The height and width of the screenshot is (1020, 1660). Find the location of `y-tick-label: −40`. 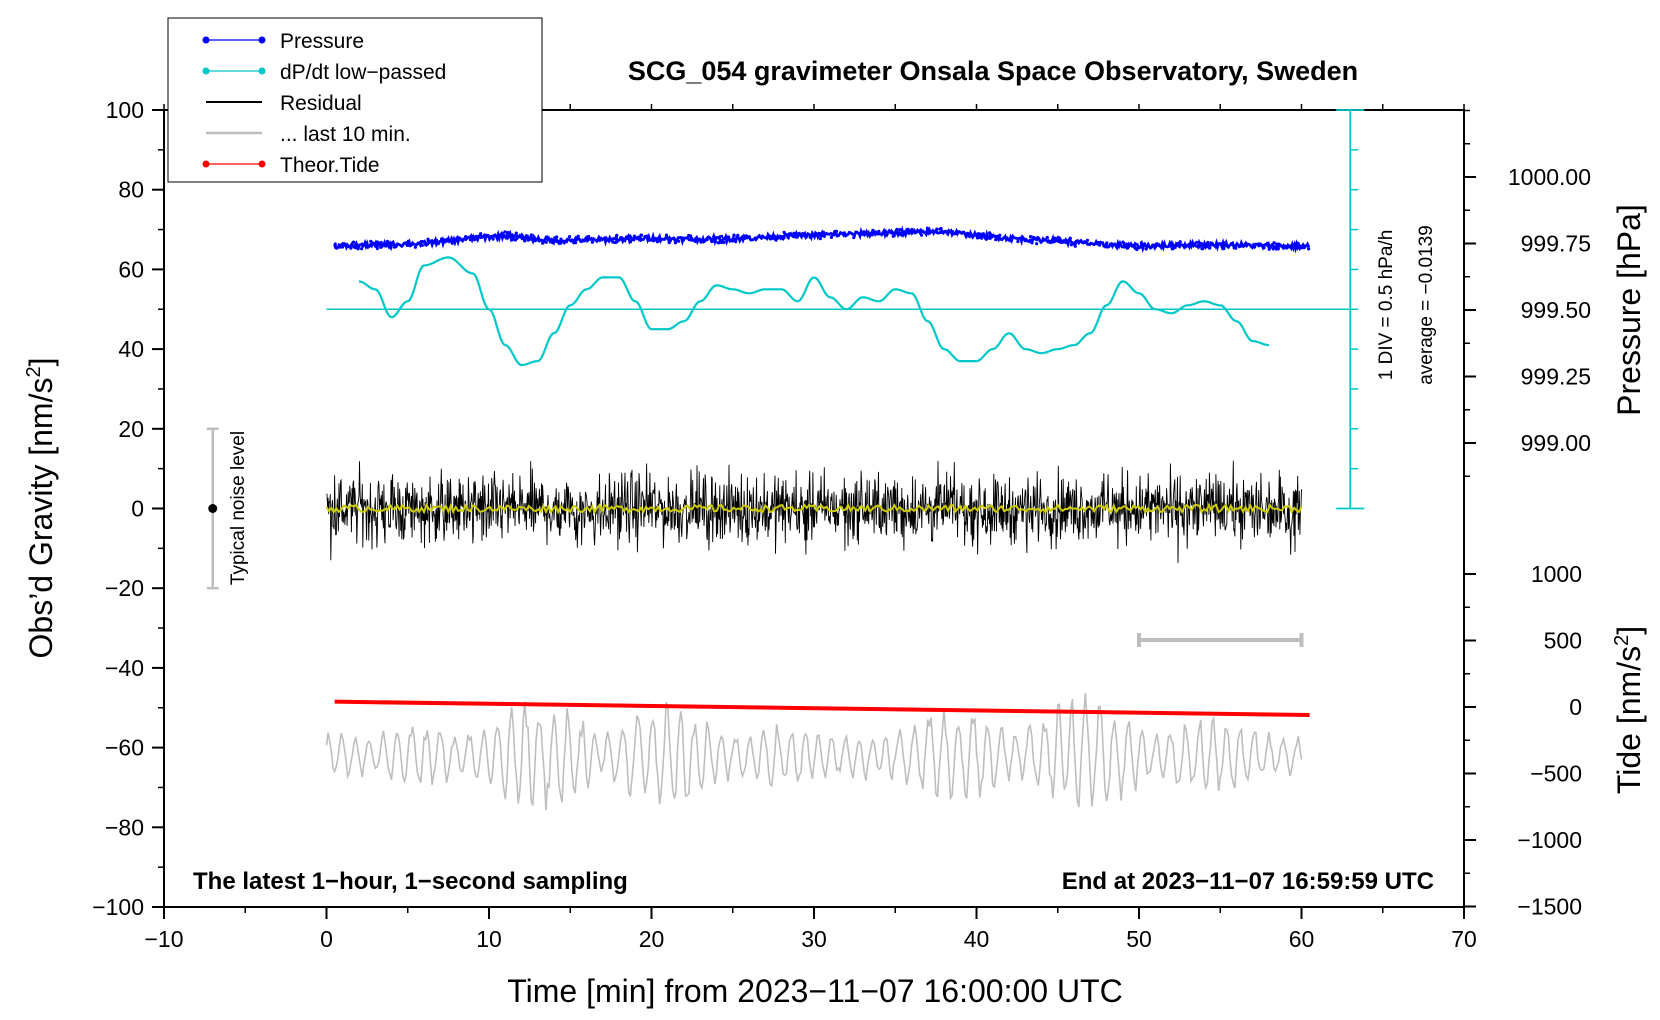

y-tick-label: −40 is located at coordinates (124, 668).